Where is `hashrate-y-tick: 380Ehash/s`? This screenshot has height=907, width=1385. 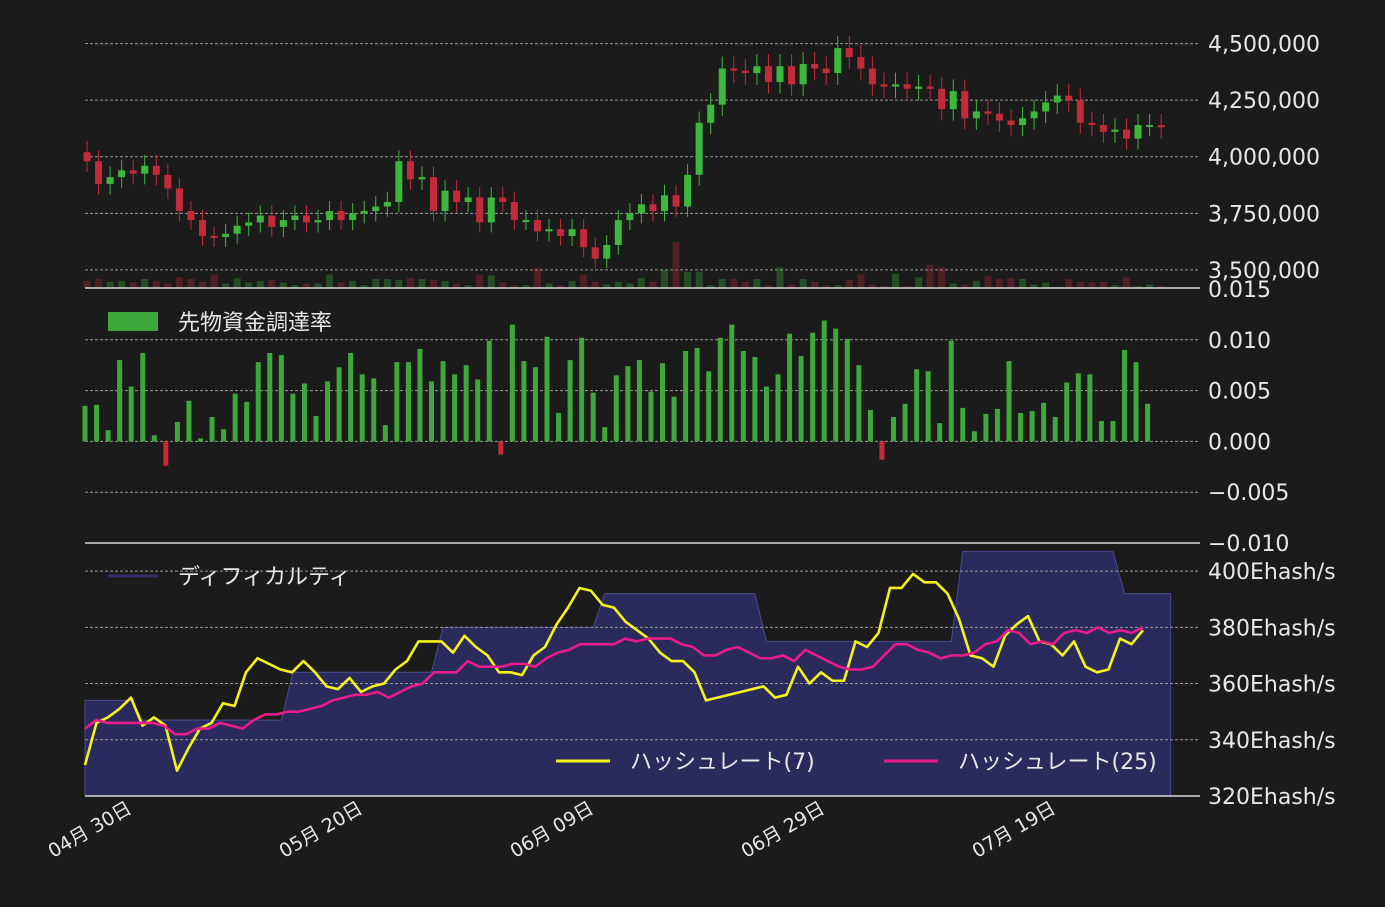
hashrate-y-tick: 380Ehash/s is located at coordinates (1272, 628).